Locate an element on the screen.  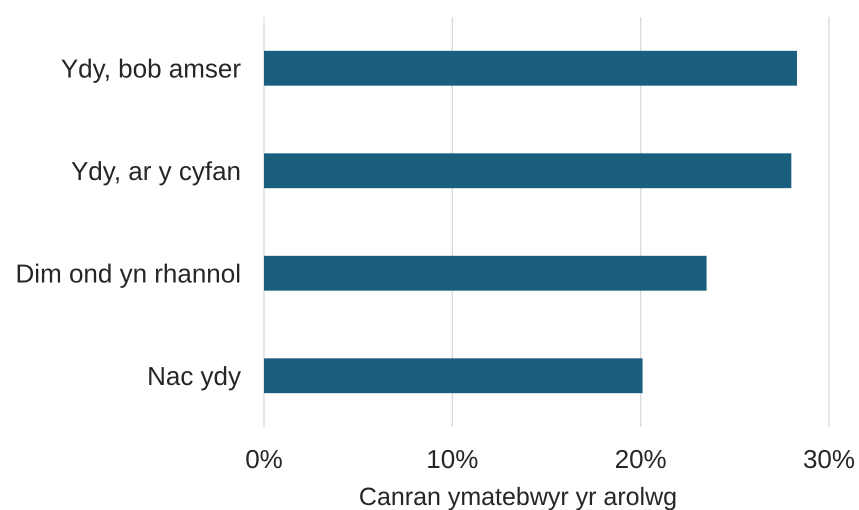
y-tick-label: Dim ond yn rhannol is located at coordinates (128, 273).